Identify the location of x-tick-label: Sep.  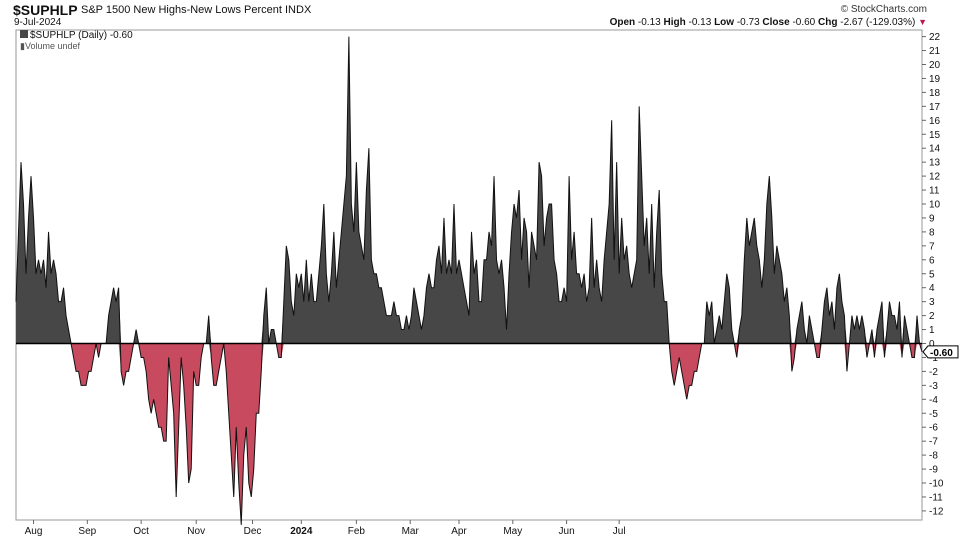
(87, 531).